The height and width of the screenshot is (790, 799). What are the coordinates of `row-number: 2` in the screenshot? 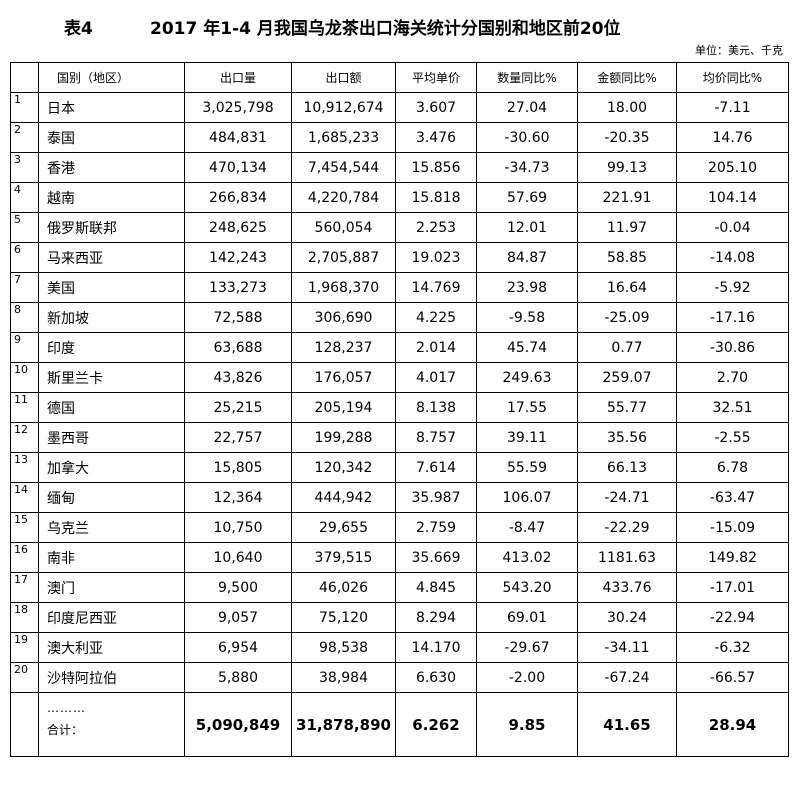 It's located at (24, 137).